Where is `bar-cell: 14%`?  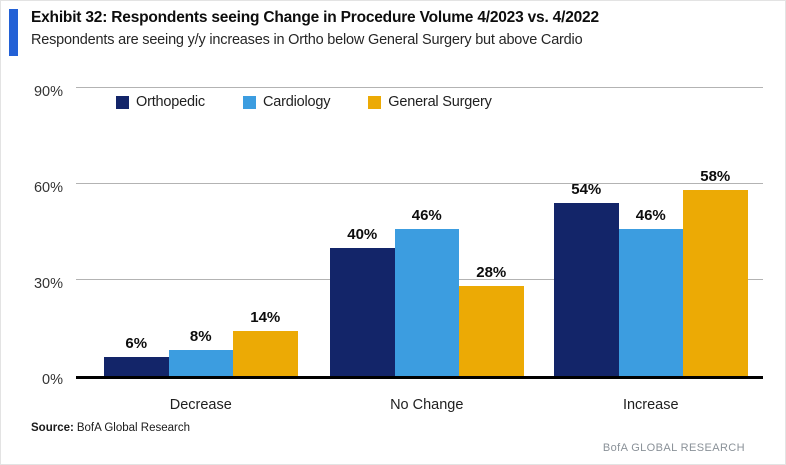
bar-cell: 14% is located at coordinates (265, 233).